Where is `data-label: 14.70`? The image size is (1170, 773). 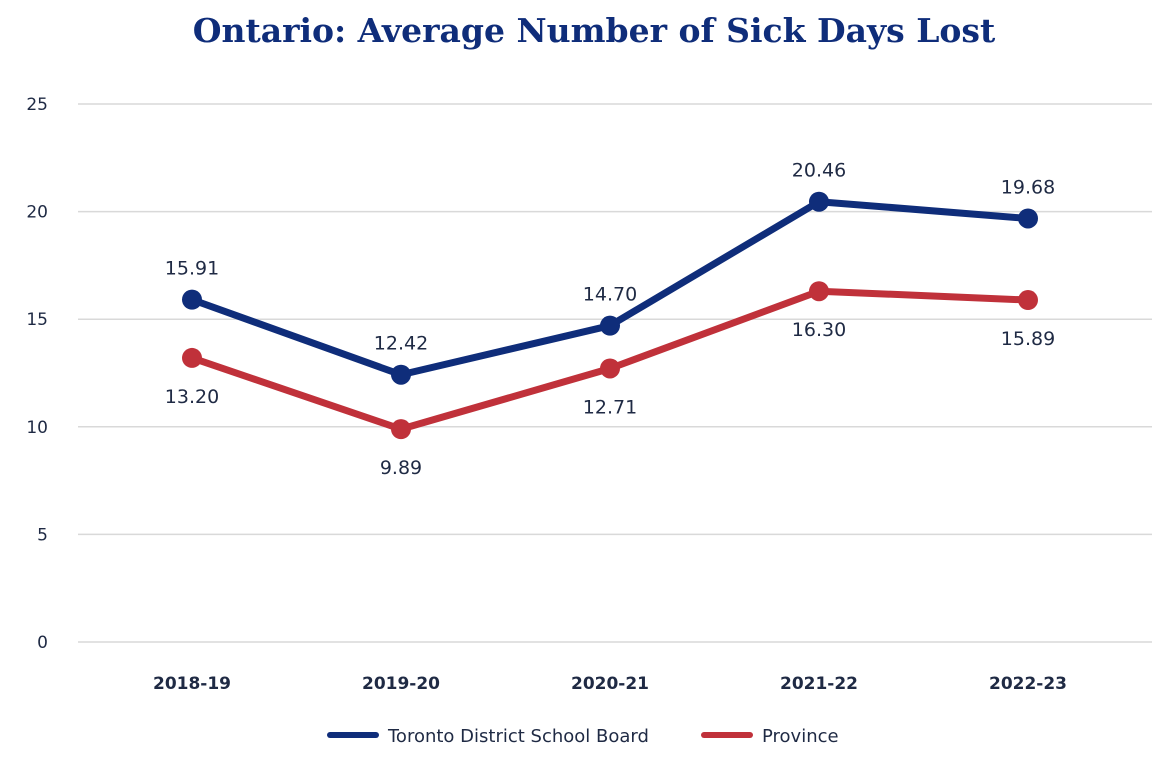 data-label: 14.70 is located at coordinates (610, 295).